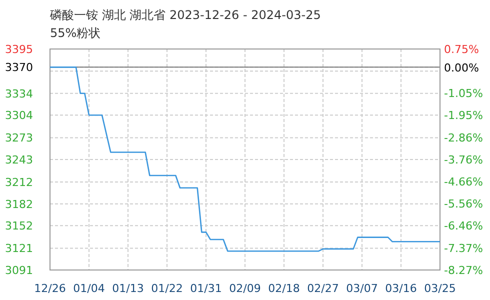 This screenshot has width=490, height=300. I want to click on y2-tick-label: -2.86%, so click(463, 137).